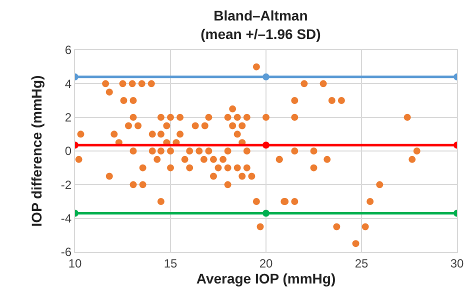 Image resolution: width=474 pixels, height=294 pixels. Describe the element at coordinates (36, 151) in the screenshot. I see `y-axis-title: IOP difference (mmHg)` at that location.